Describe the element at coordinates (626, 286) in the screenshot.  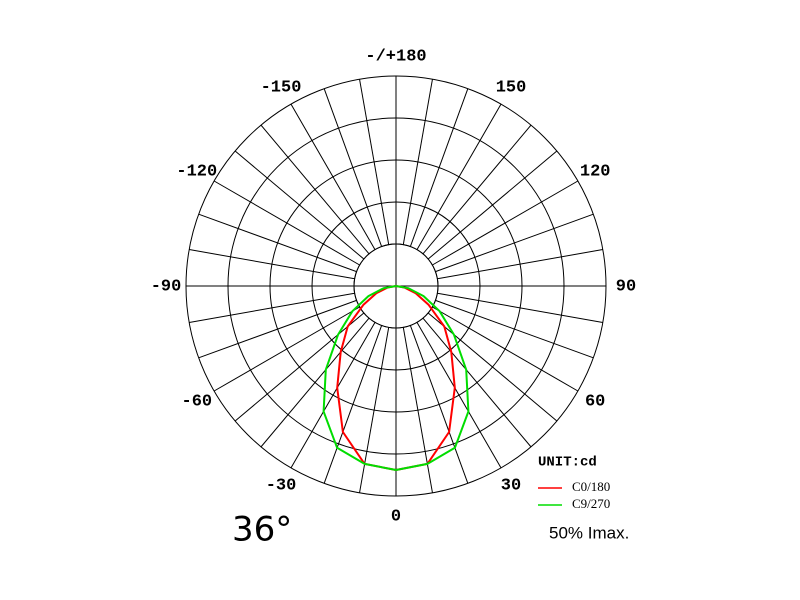
I see `theta-tick-label: 90` at that location.